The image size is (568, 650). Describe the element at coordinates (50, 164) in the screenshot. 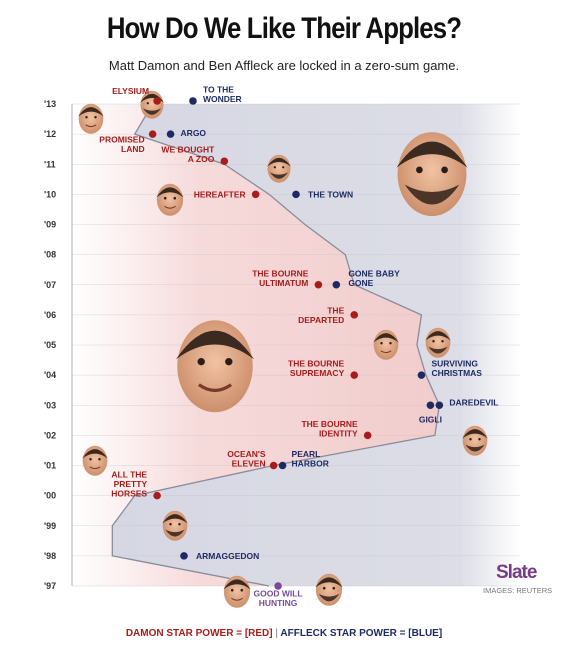

I see `y-tick-label: '11` at that location.